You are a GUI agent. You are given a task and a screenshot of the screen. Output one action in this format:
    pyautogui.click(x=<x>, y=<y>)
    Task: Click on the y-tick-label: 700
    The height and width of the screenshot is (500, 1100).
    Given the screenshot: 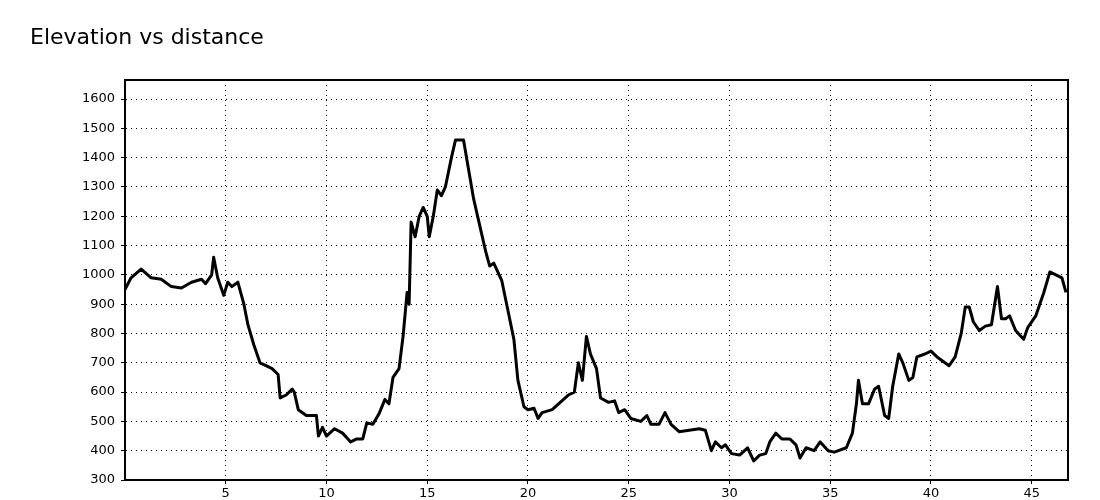 What is the action you would take?
    pyautogui.click(x=102, y=362)
    